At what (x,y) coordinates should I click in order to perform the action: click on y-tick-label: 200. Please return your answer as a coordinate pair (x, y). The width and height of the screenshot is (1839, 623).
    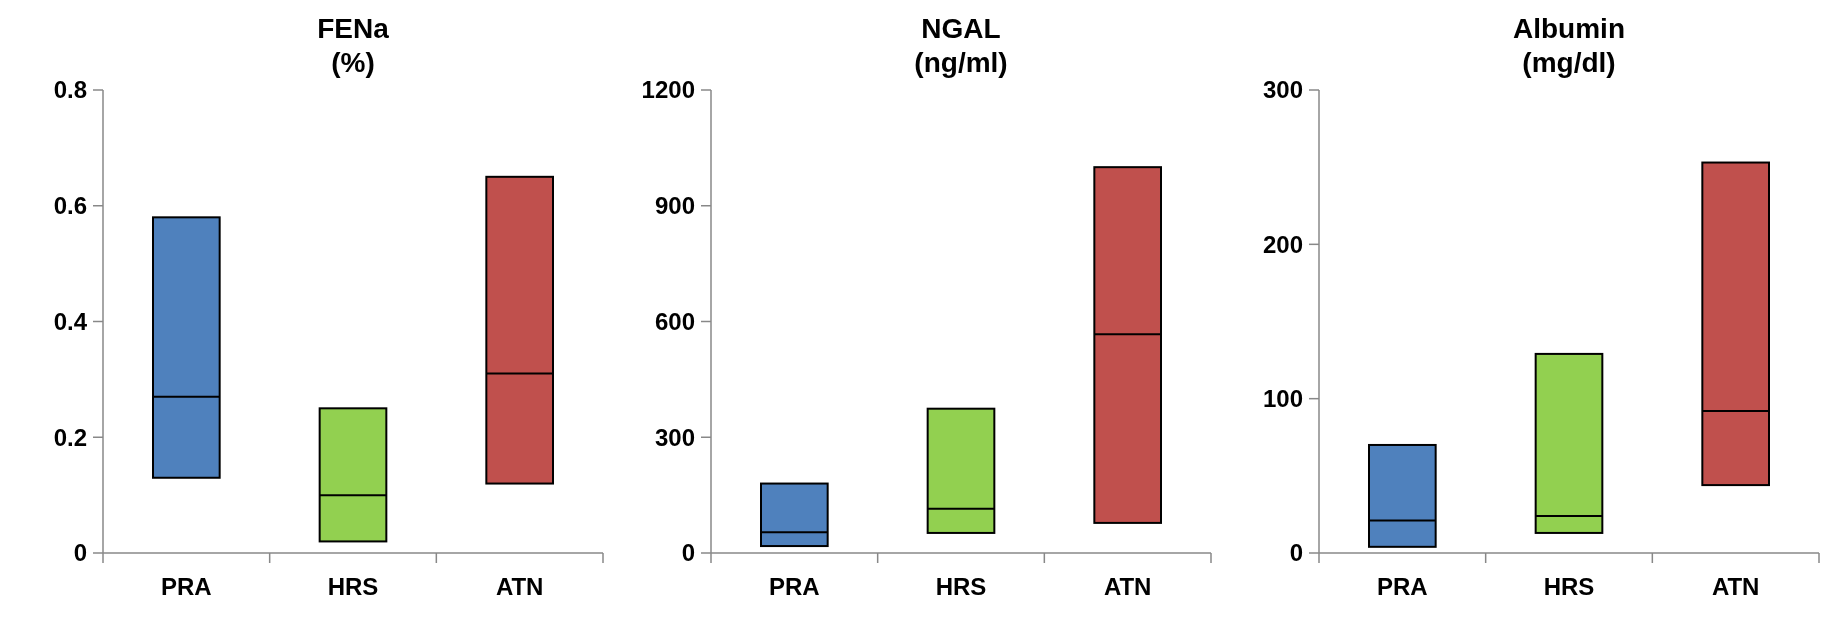
    Looking at the image, I should click on (1282, 244).